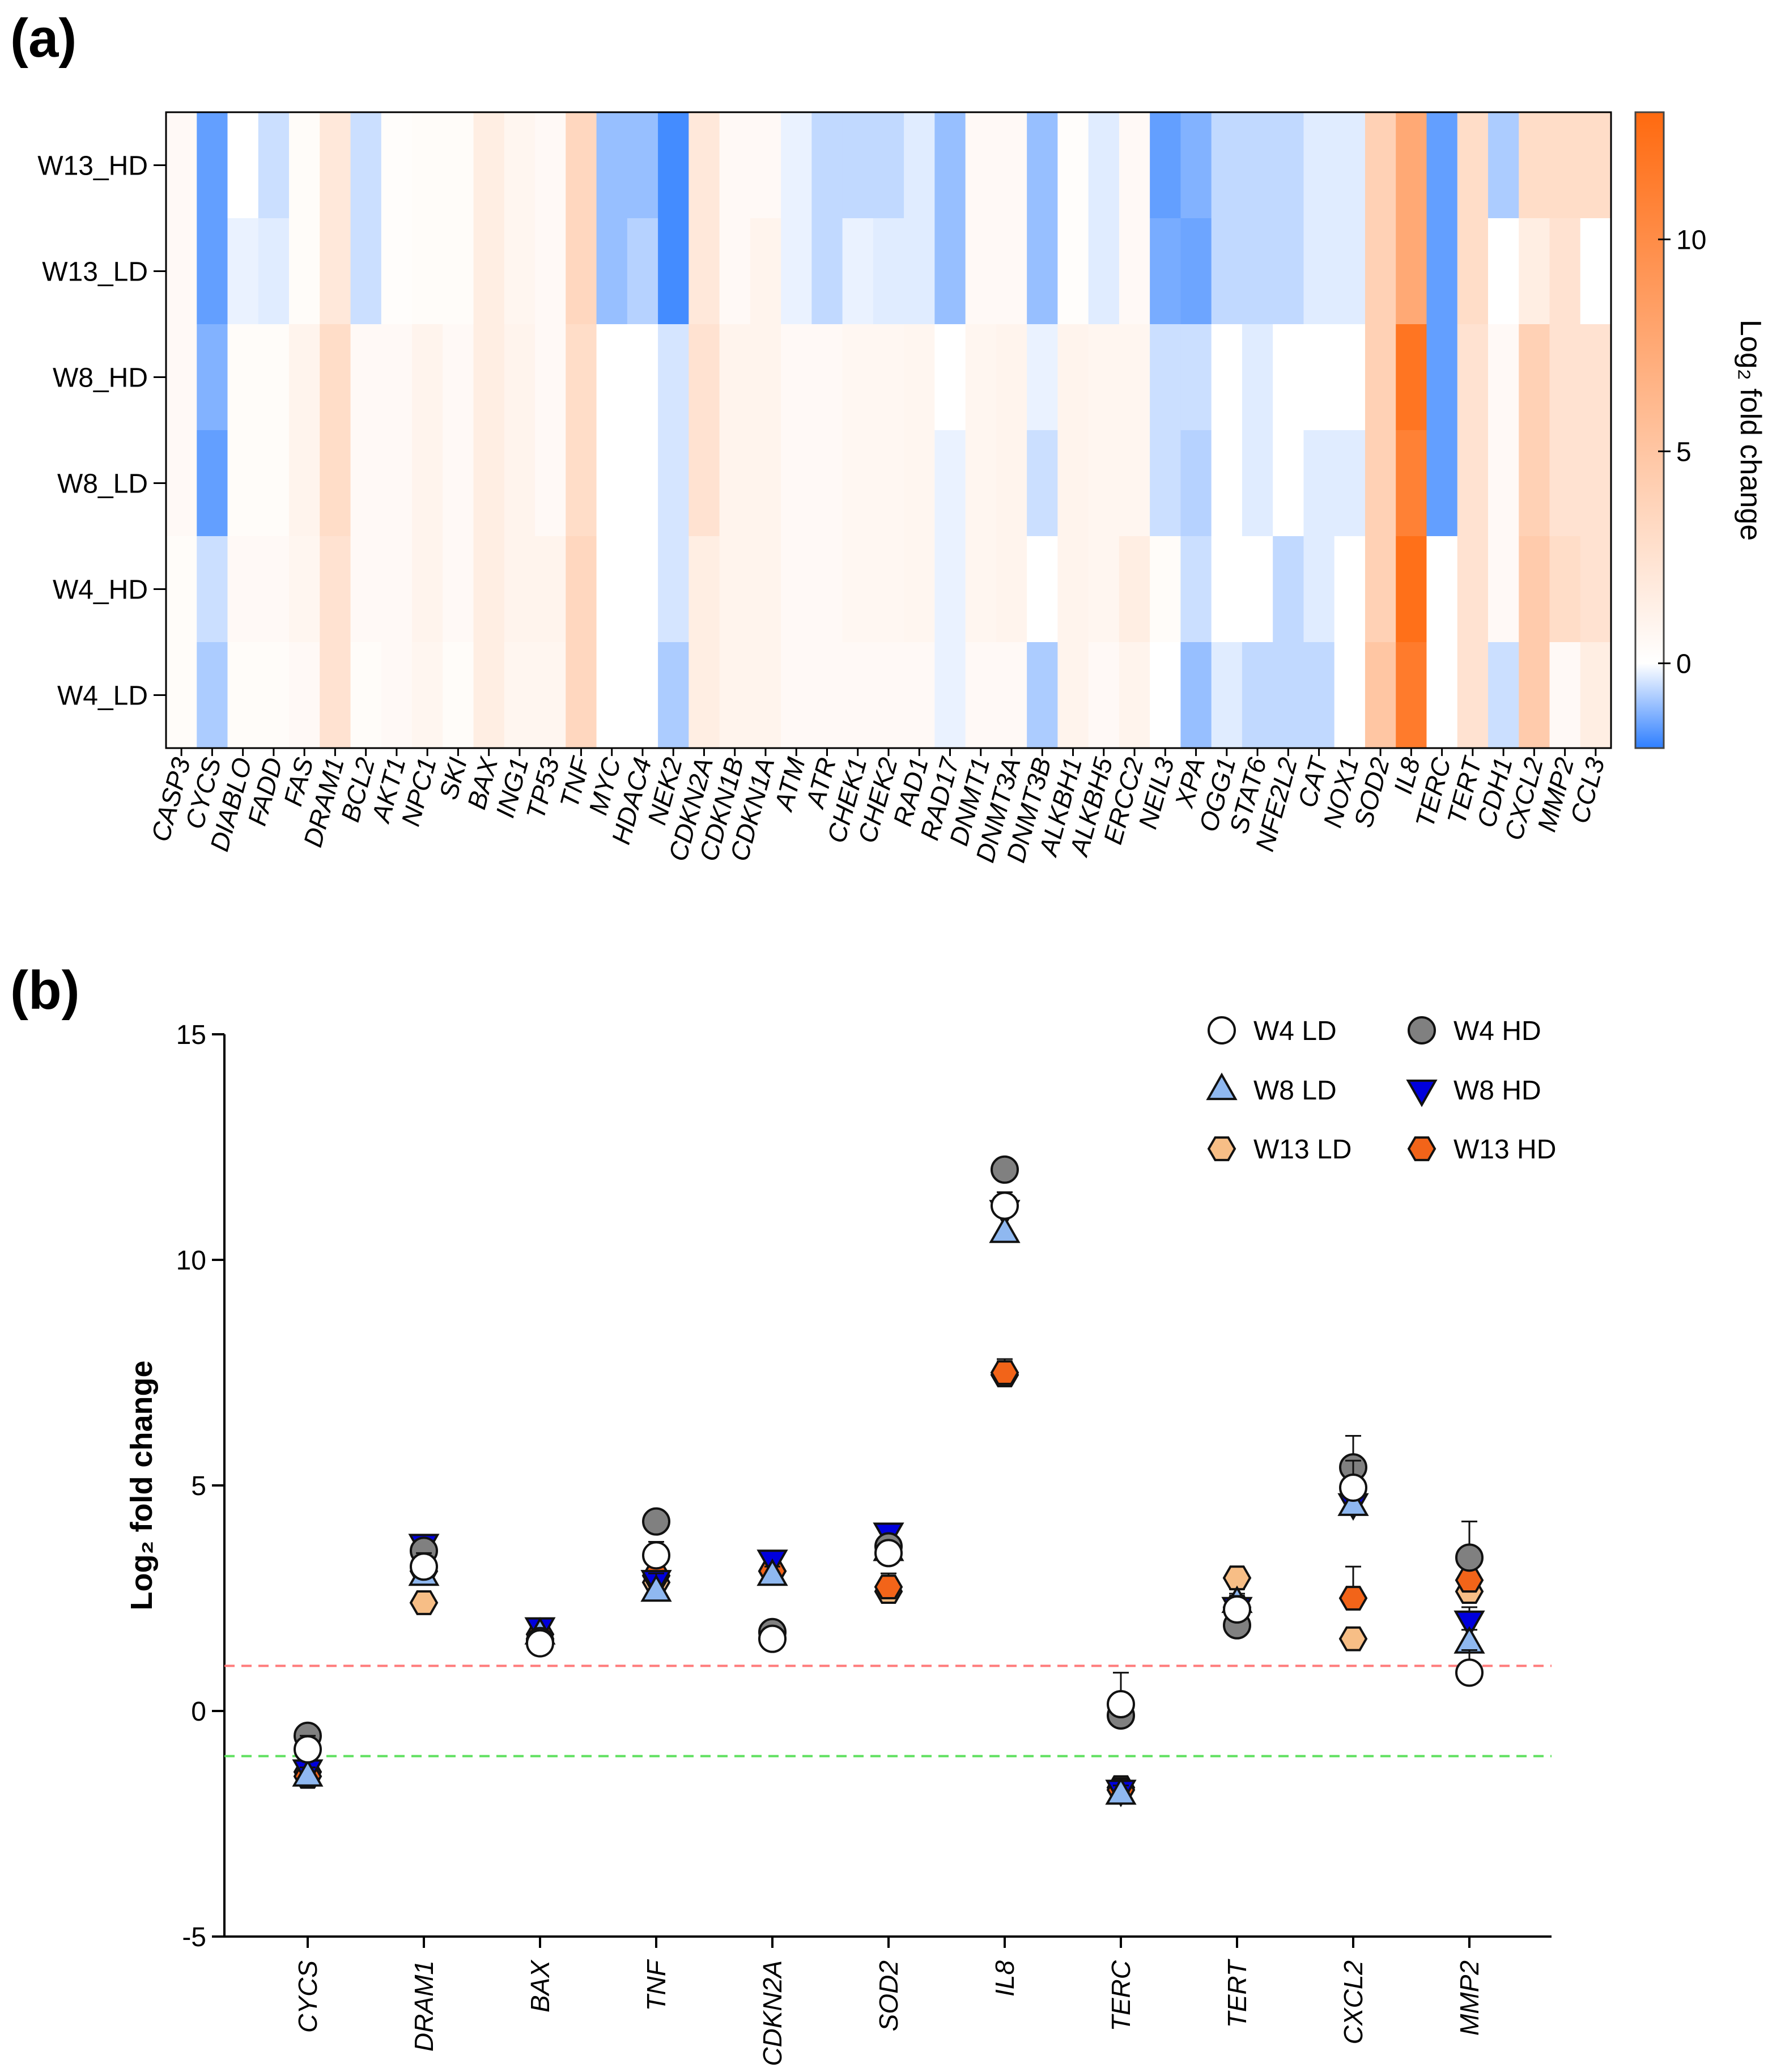 Image resolution: width=1768 pixels, height=2072 pixels. What do you see at coordinates (1319, 377) in the screenshot?
I see `heatmap-cell-W8_HD-CAT` at bounding box center [1319, 377].